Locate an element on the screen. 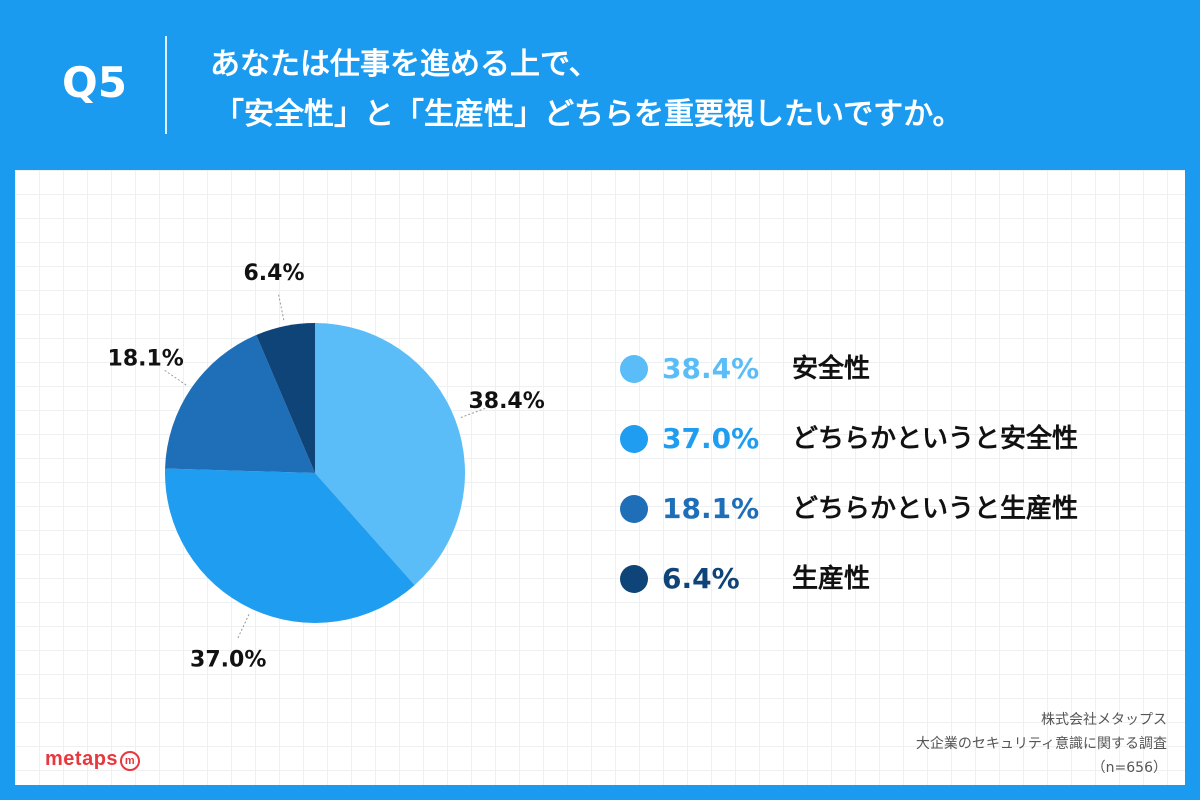 The image size is (1200, 800). question-number: Q5 is located at coordinates (94, 82).